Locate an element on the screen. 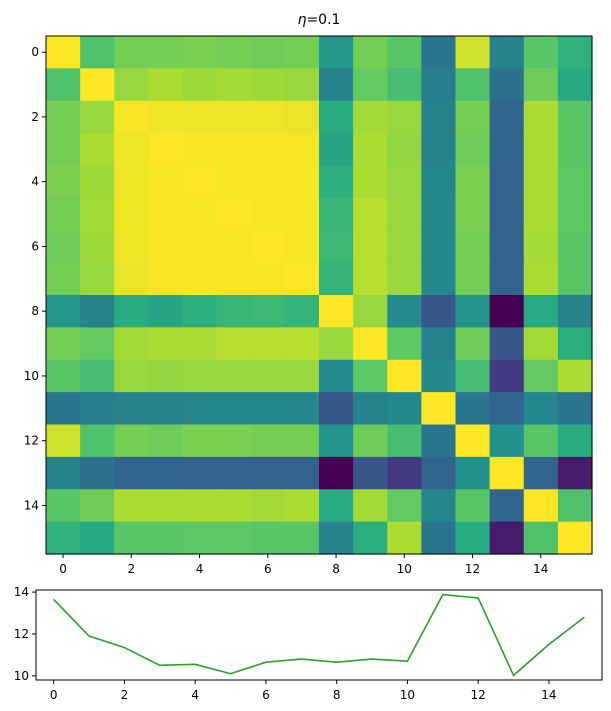 The width and height of the screenshot is (611, 711). heatmap-y-tick-label: 4 is located at coordinates (35, 182).